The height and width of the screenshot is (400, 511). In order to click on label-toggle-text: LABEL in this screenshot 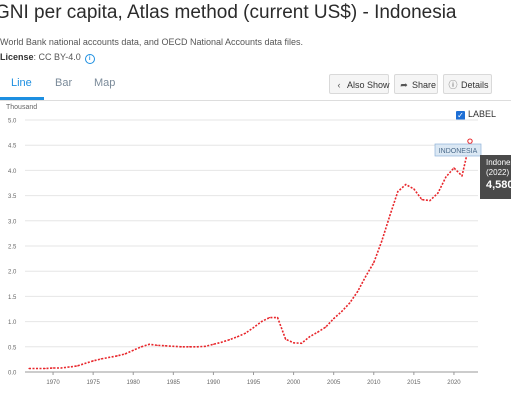, I will do `click(482, 114)`.